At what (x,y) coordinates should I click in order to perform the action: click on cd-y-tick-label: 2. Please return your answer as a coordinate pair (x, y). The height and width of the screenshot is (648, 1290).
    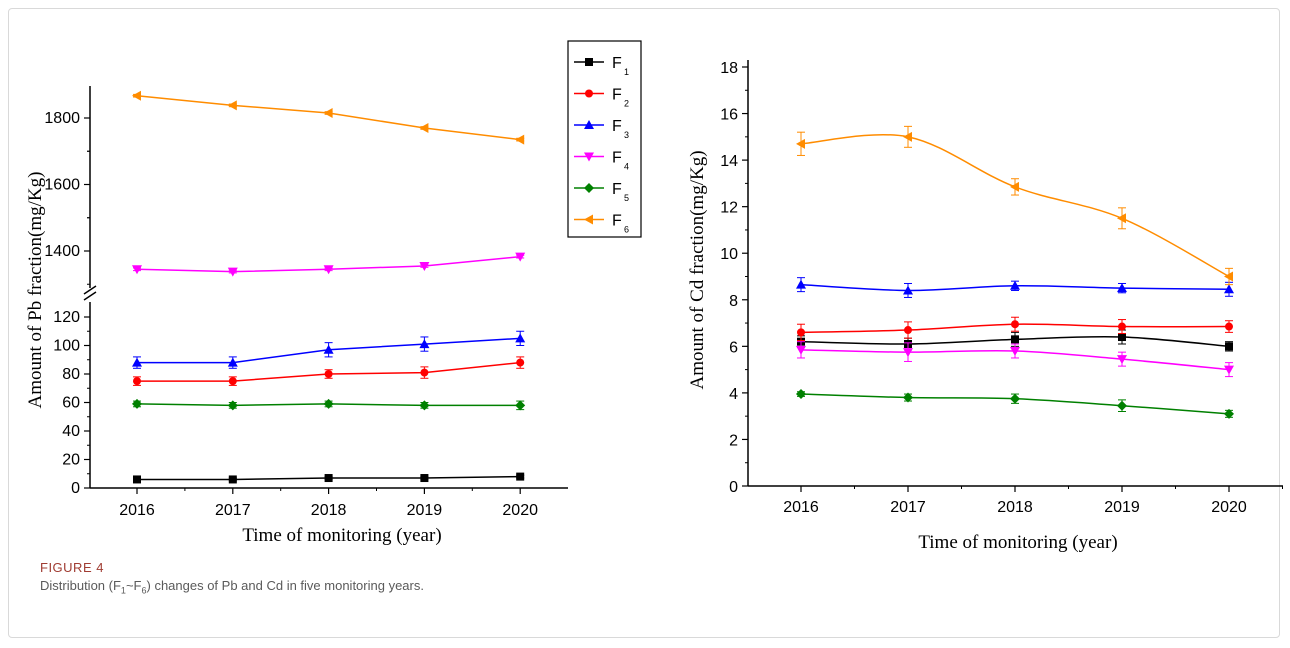
    Looking at the image, I should click on (733, 440).